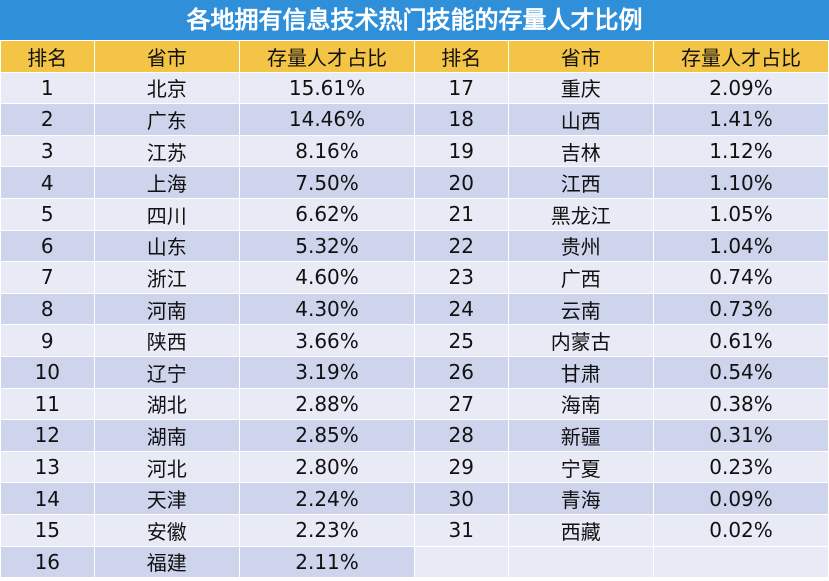 The width and height of the screenshot is (829, 581). Describe the element at coordinates (741, 372) in the screenshot. I see `ratio-cell: 0.54%` at that location.